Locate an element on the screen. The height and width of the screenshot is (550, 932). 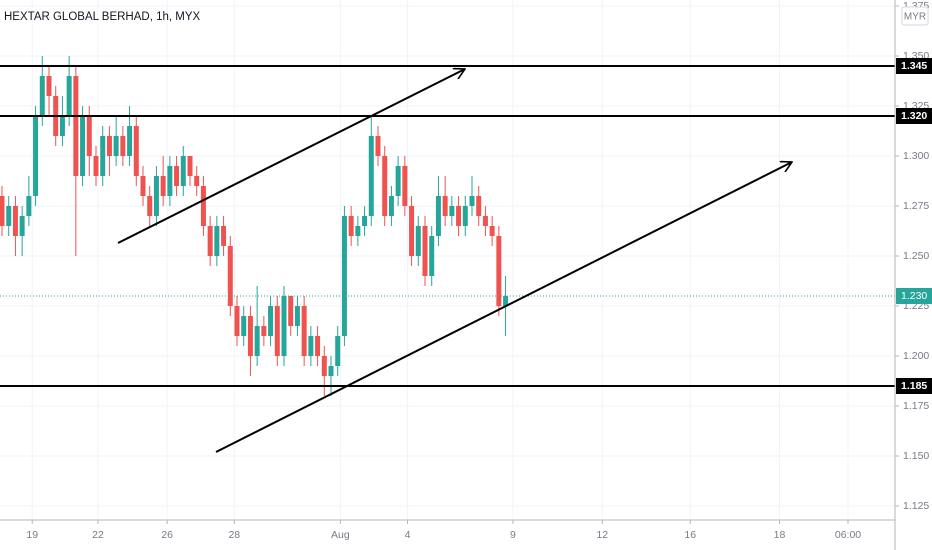
level-label: 1.320 is located at coordinates (914, 116).